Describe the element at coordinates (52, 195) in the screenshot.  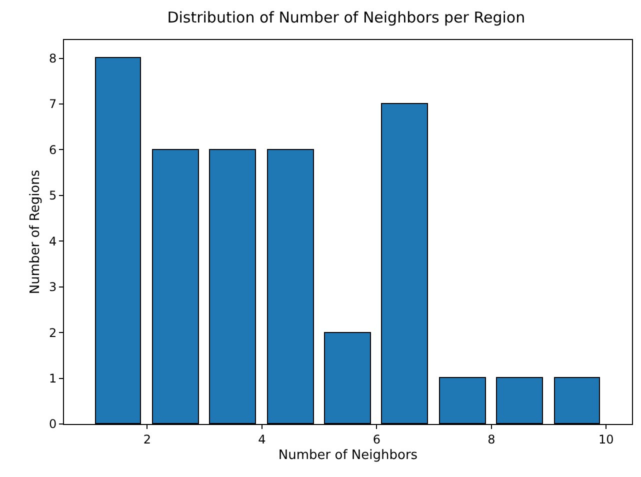
I see `y-tick-label: 5` at that location.